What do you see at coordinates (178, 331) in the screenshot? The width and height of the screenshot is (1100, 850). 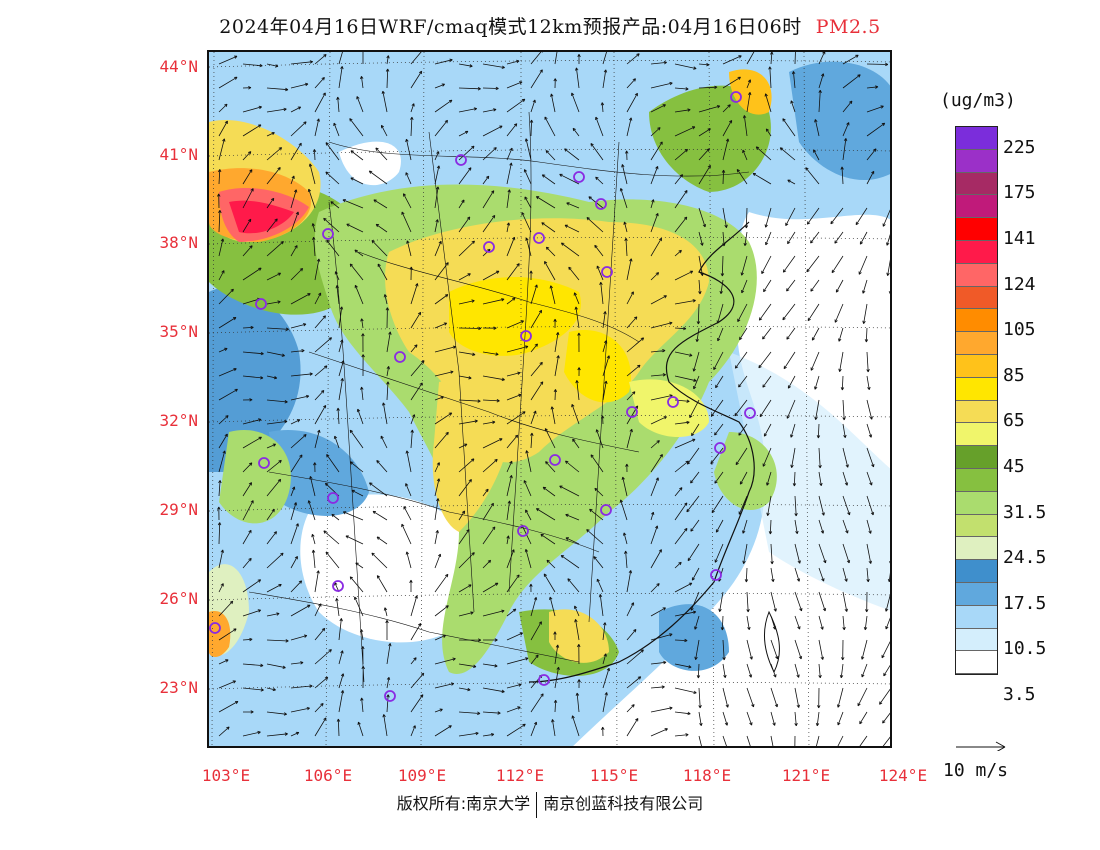 I see `lat-label-35: 35°N` at bounding box center [178, 331].